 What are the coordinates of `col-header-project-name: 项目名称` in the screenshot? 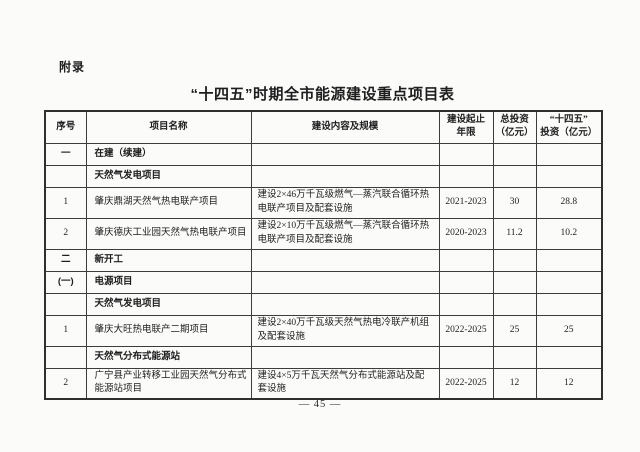 It's located at (168, 127).